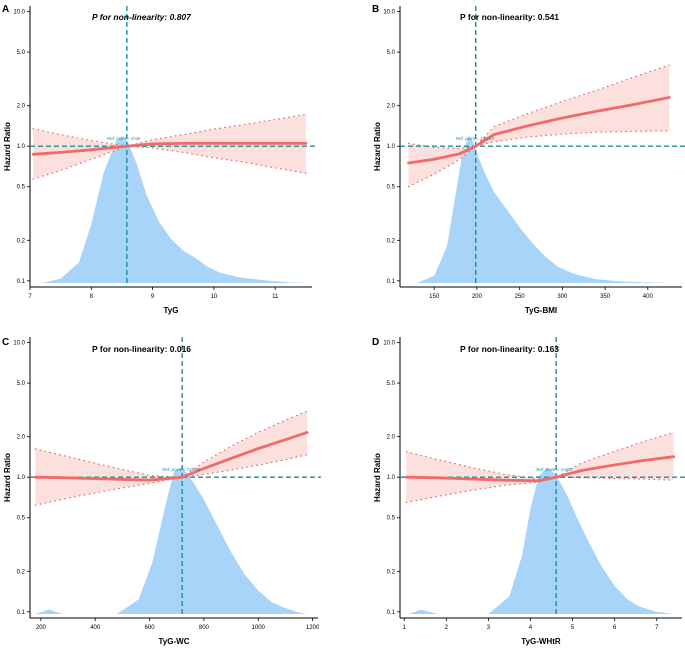 The height and width of the screenshot is (653, 685). Describe the element at coordinates (171, 310) in the screenshot. I see `x-axis-label-a: TyG` at that location.